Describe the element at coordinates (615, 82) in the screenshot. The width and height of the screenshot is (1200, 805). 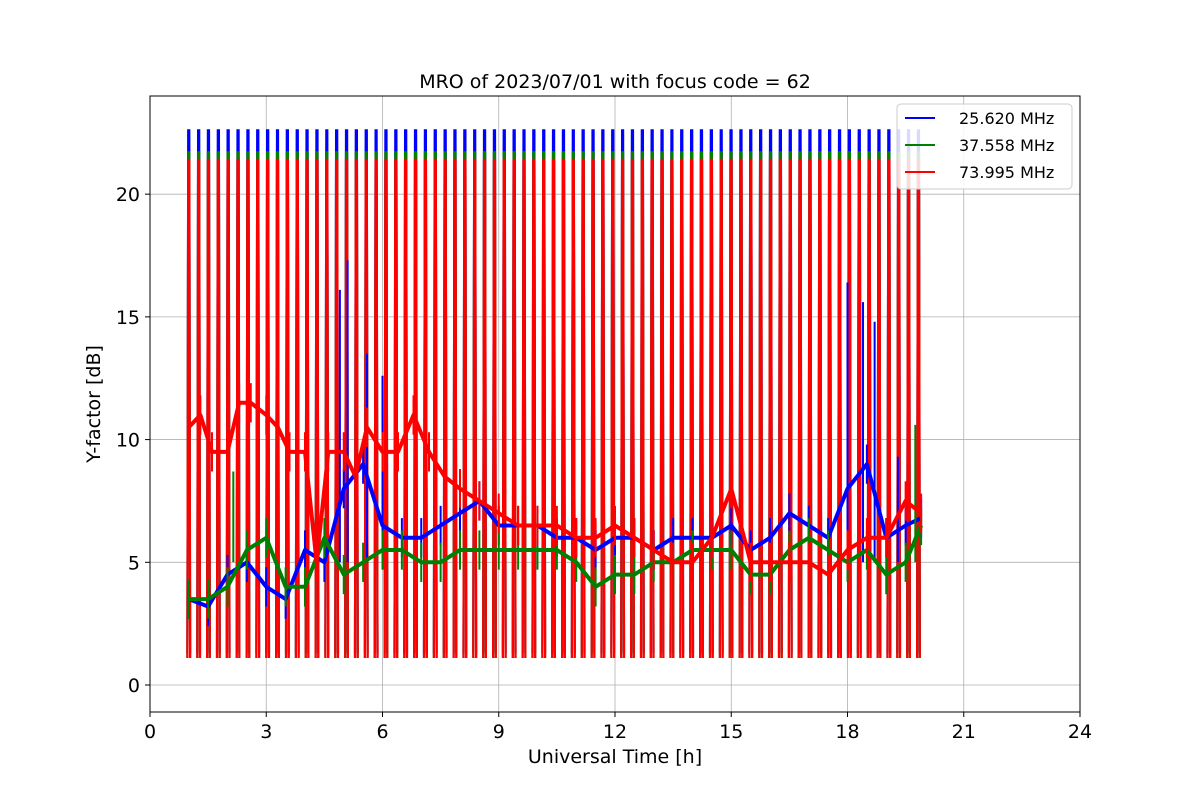
I see `chart-title: MRO of 2023/07/01 with focus code = 62` at that location.